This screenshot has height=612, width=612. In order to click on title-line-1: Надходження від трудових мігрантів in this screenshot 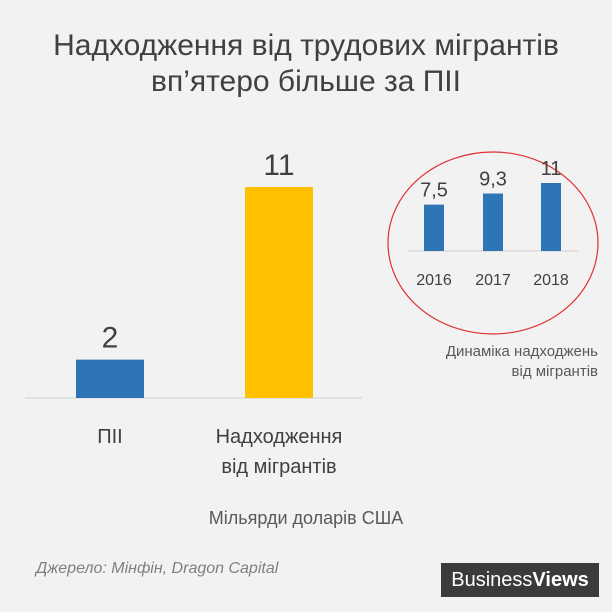, I will do `click(306, 45)`.